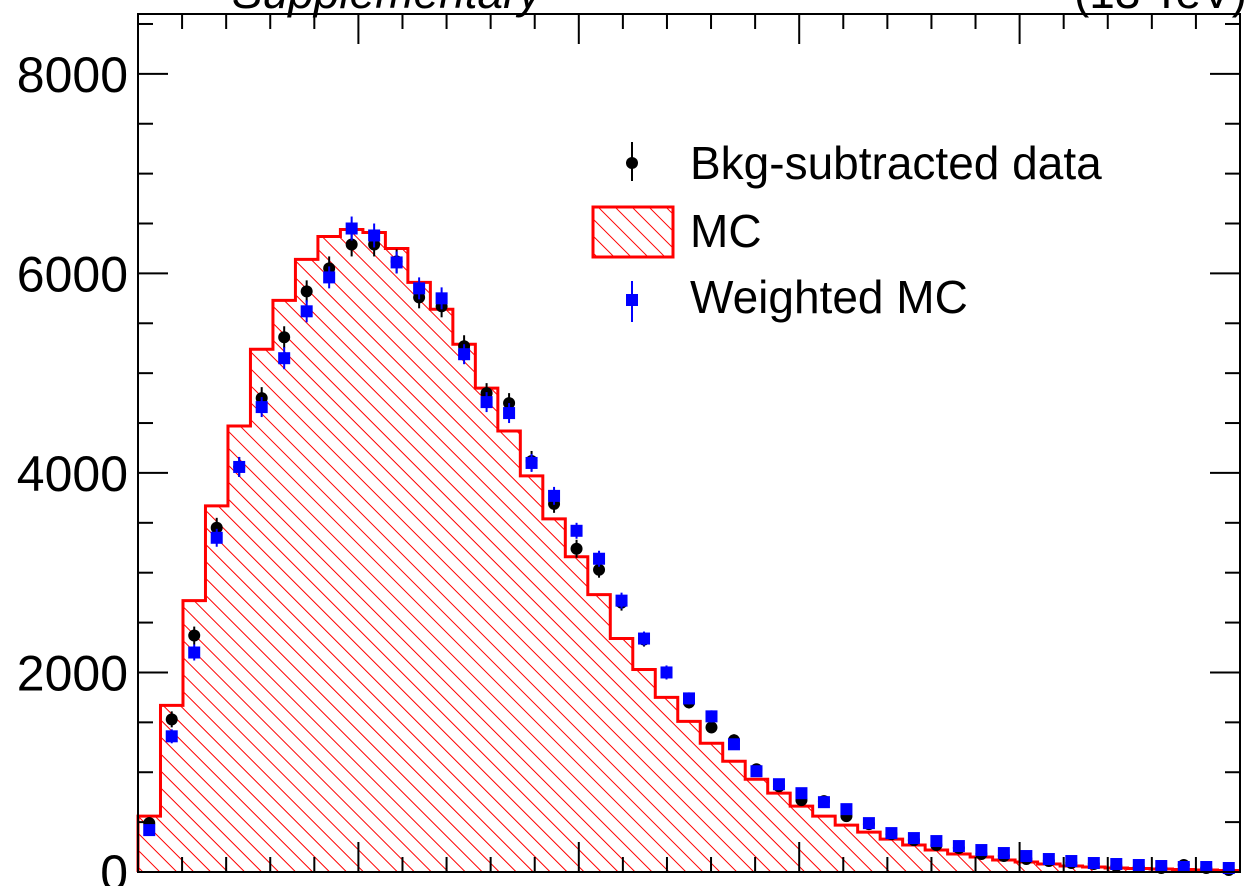 This screenshot has height=886, width=1247. Describe the element at coordinates (632, 163) in the screenshot. I see `legend-data-marker` at that location.